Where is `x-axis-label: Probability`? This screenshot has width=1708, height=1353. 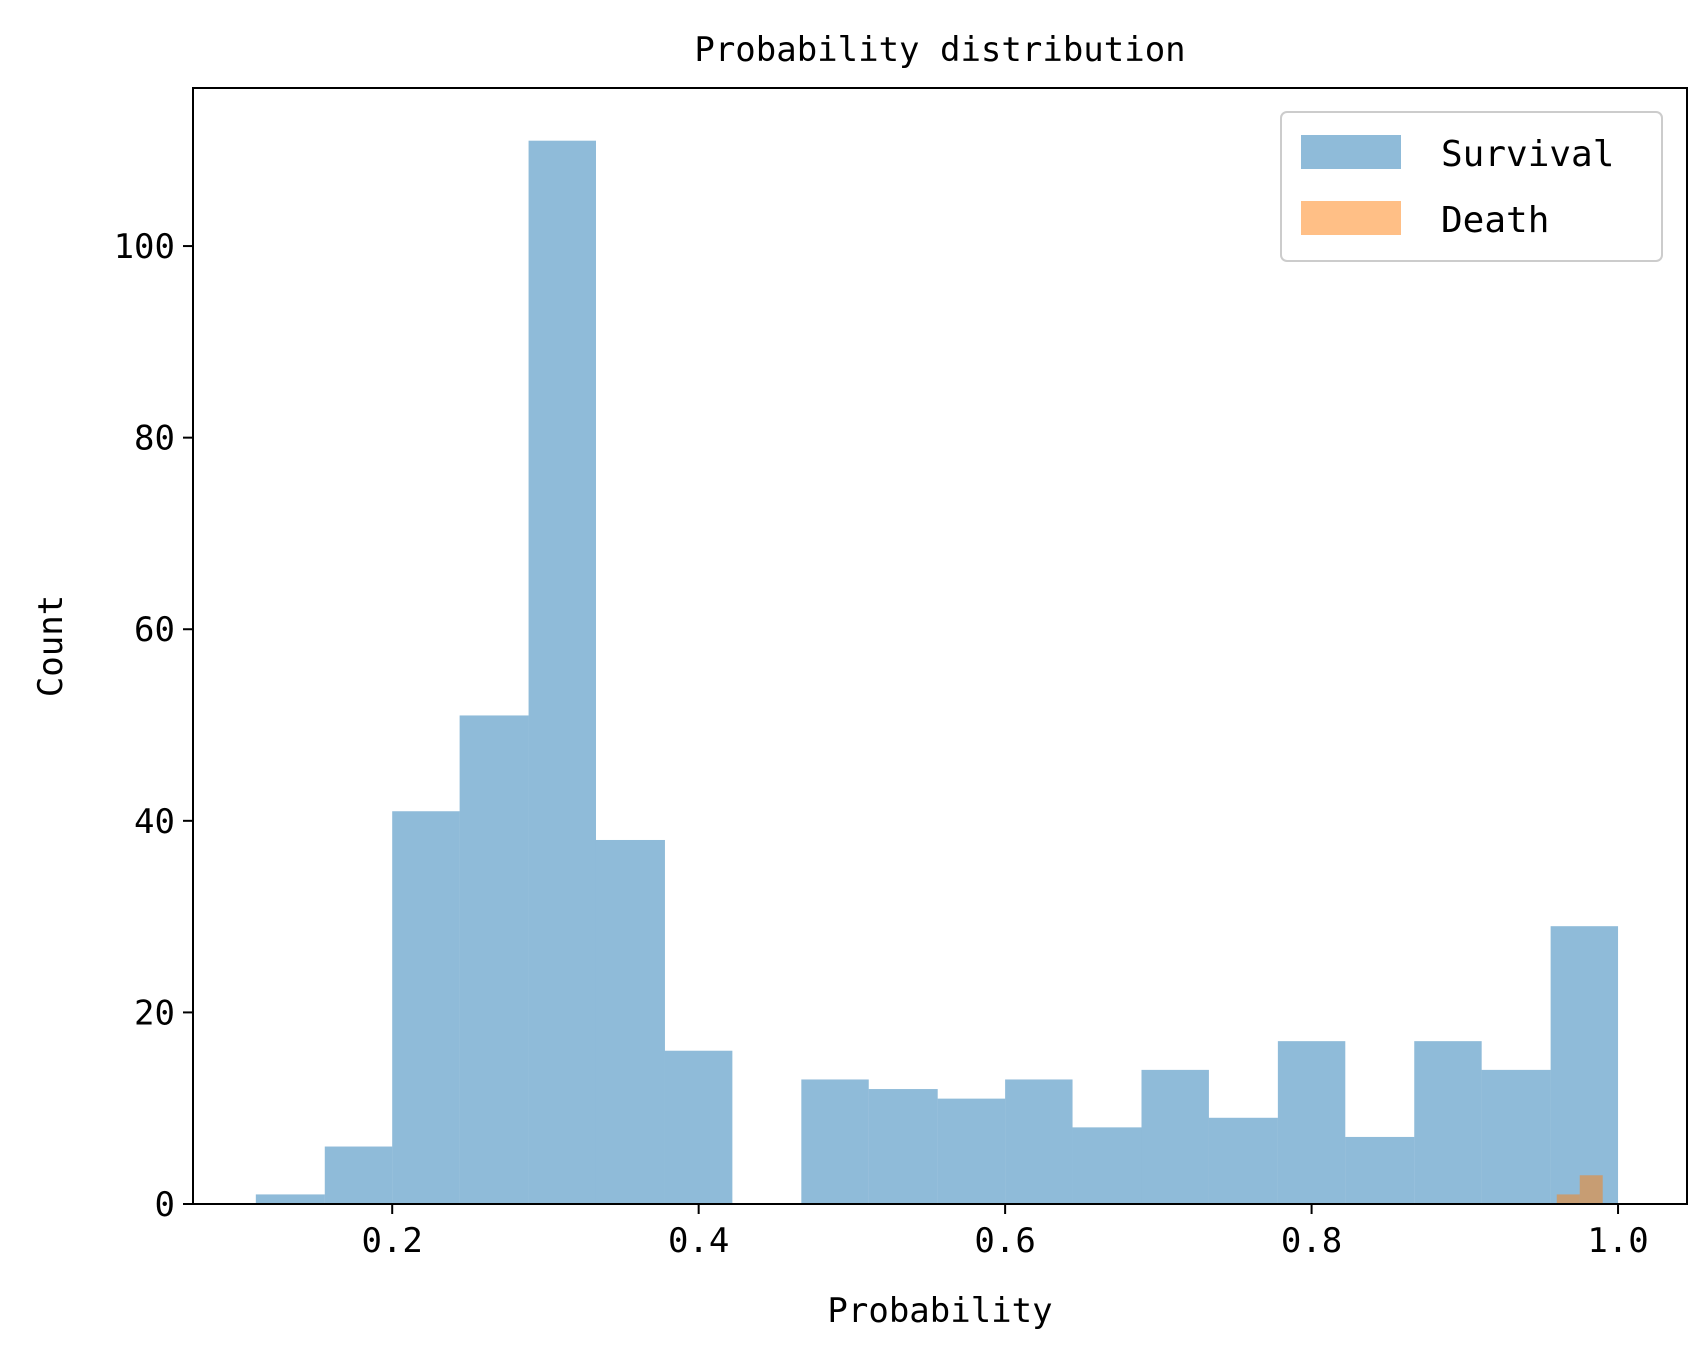 x-axis-label: Probability is located at coordinates (939, 1311).